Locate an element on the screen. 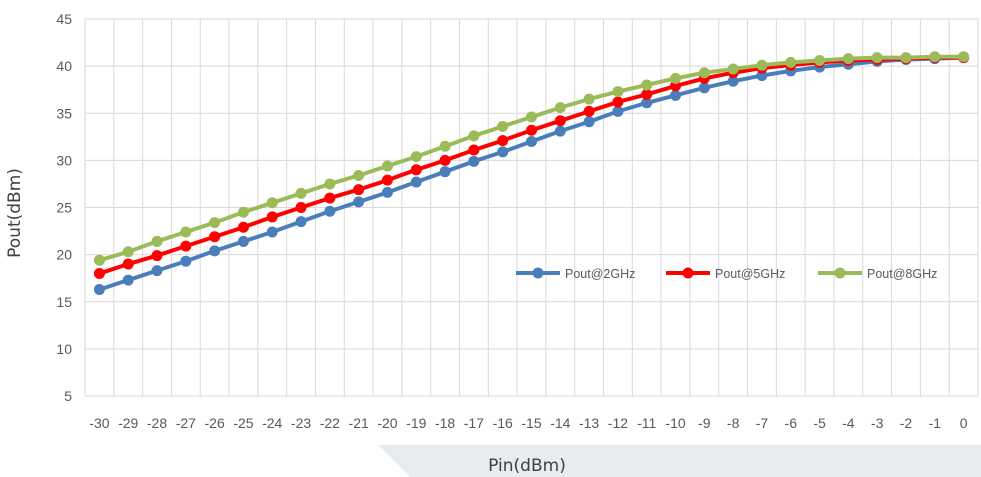  y-tick-label: 30 is located at coordinates (64, 160).